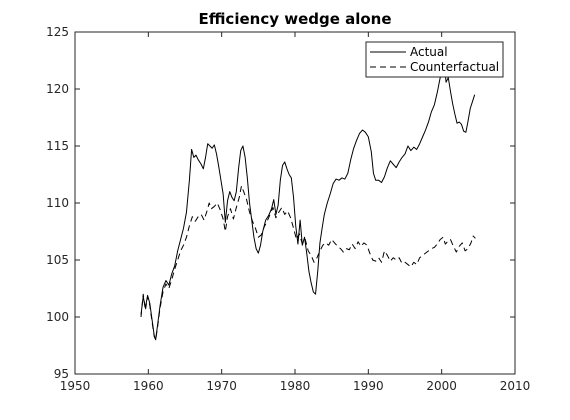 The width and height of the screenshot is (570, 420). What do you see at coordinates (57, 32) in the screenshot?
I see `y-tick-label: 125` at bounding box center [57, 32].